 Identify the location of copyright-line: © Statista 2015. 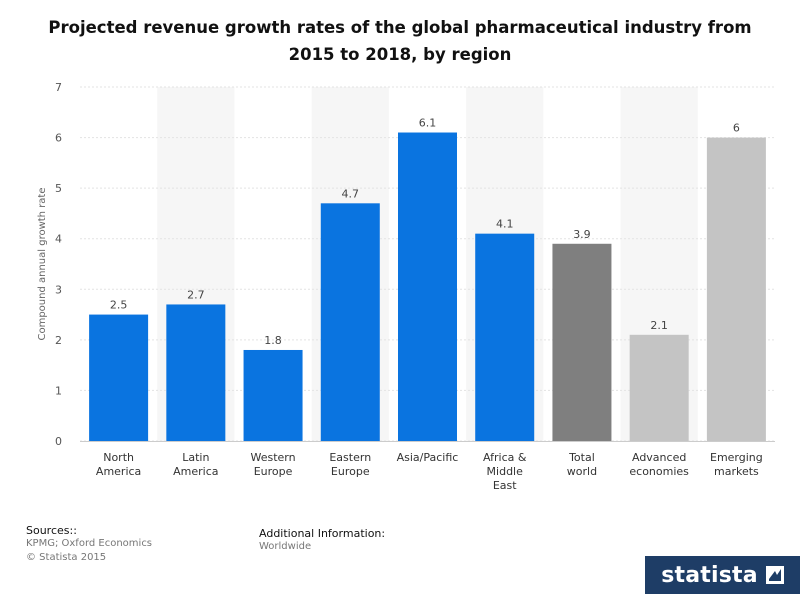
(66, 557).